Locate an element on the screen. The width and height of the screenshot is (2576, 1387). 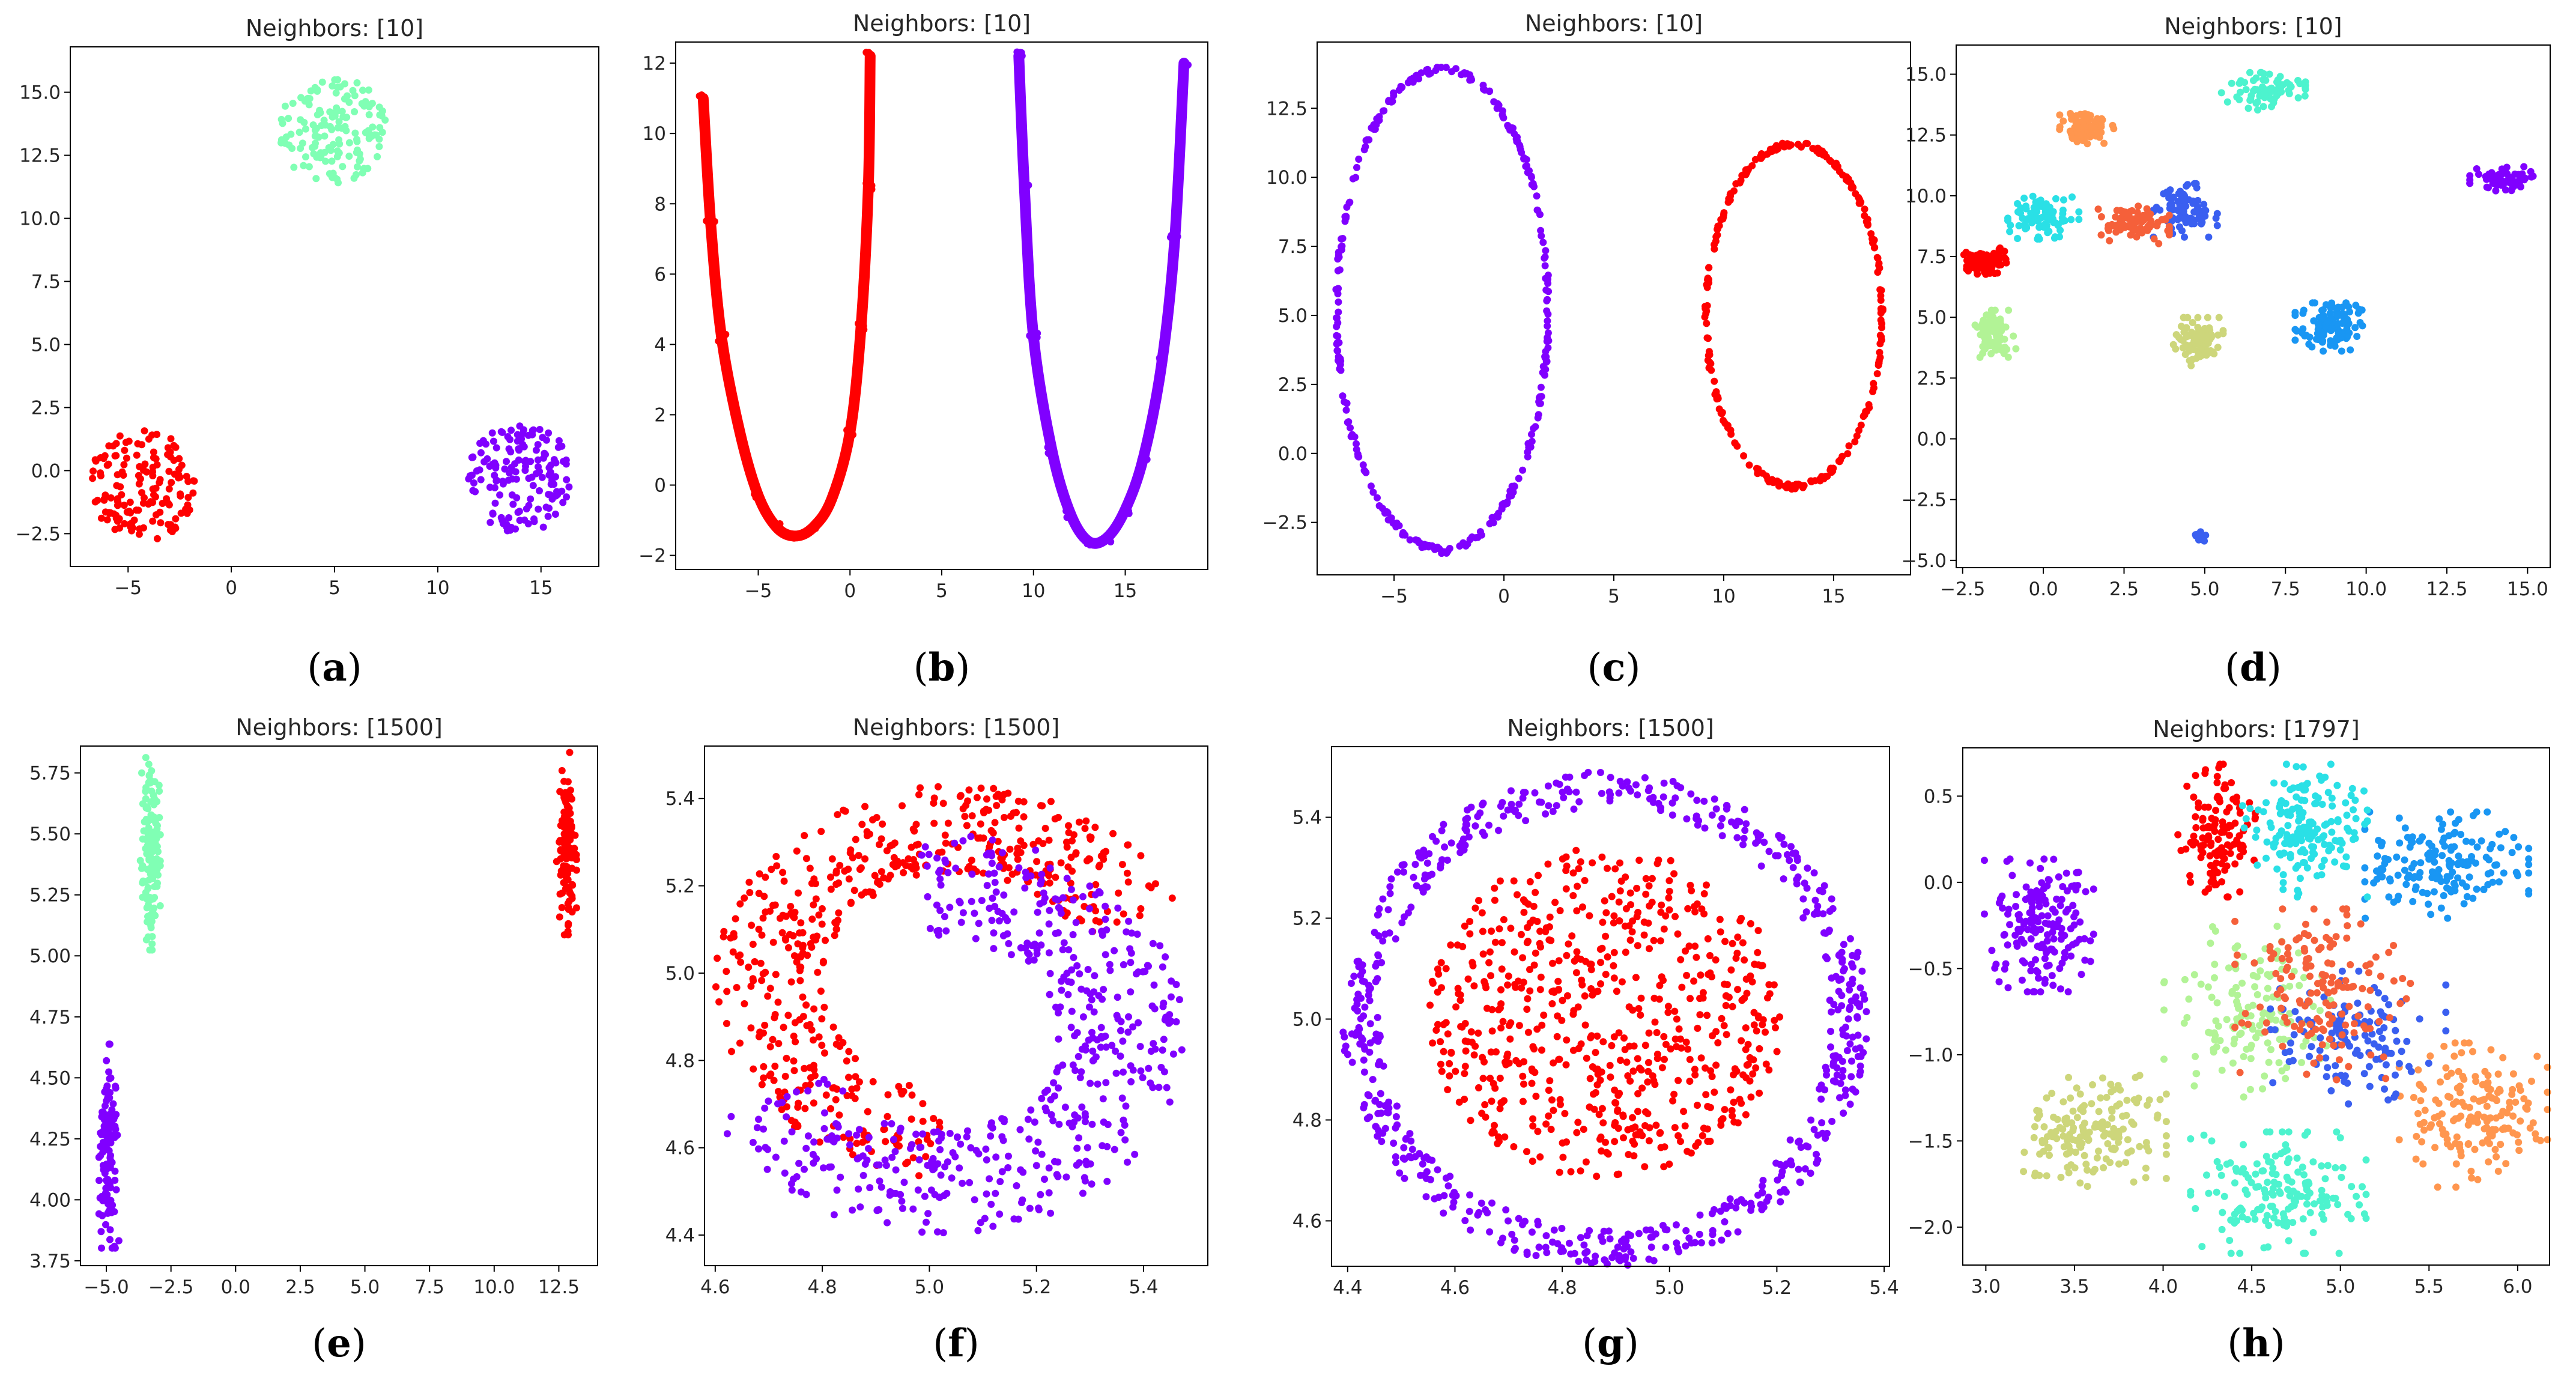
x-tick-label: 5.4 is located at coordinates (1143, 1287).